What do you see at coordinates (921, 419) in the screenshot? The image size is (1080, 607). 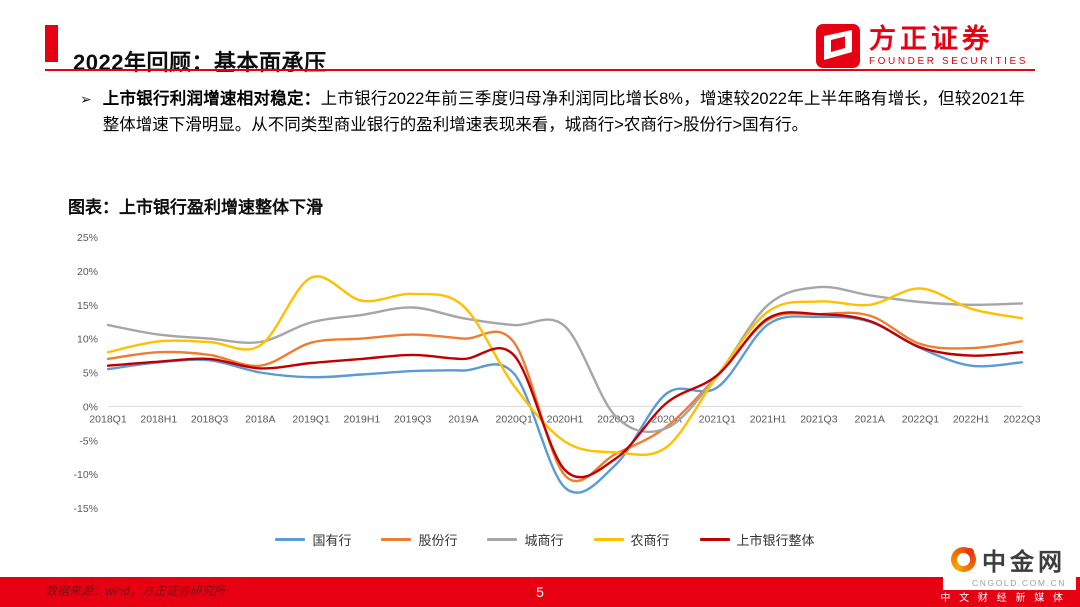 I see `x-tick-label: 2022Q1` at bounding box center [921, 419].